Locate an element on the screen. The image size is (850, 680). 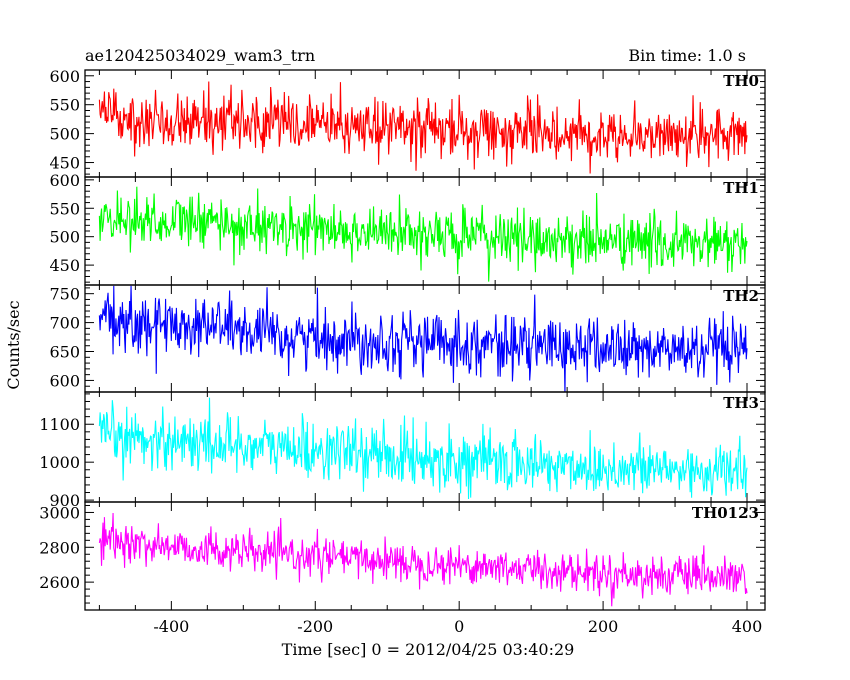
panel-label-th0123: TH0123 is located at coordinates (725, 513).